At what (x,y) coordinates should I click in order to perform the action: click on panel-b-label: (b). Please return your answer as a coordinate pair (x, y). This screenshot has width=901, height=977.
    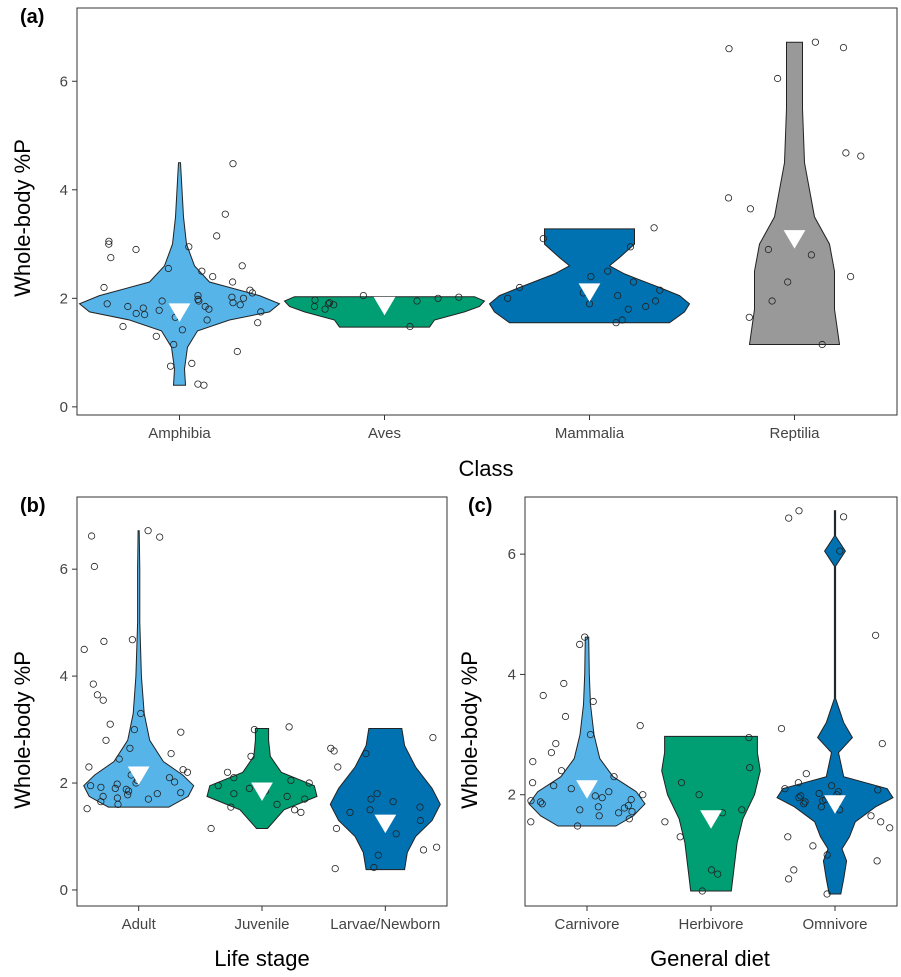
    Looking at the image, I should click on (33, 506).